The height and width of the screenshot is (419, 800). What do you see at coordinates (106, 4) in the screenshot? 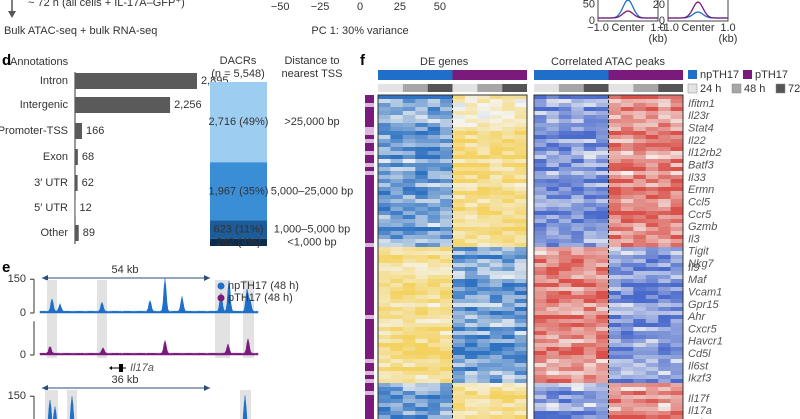
I see `step-text: ~ 72 h (all cells + IL-17A–GFP⁺)` at bounding box center [106, 4].